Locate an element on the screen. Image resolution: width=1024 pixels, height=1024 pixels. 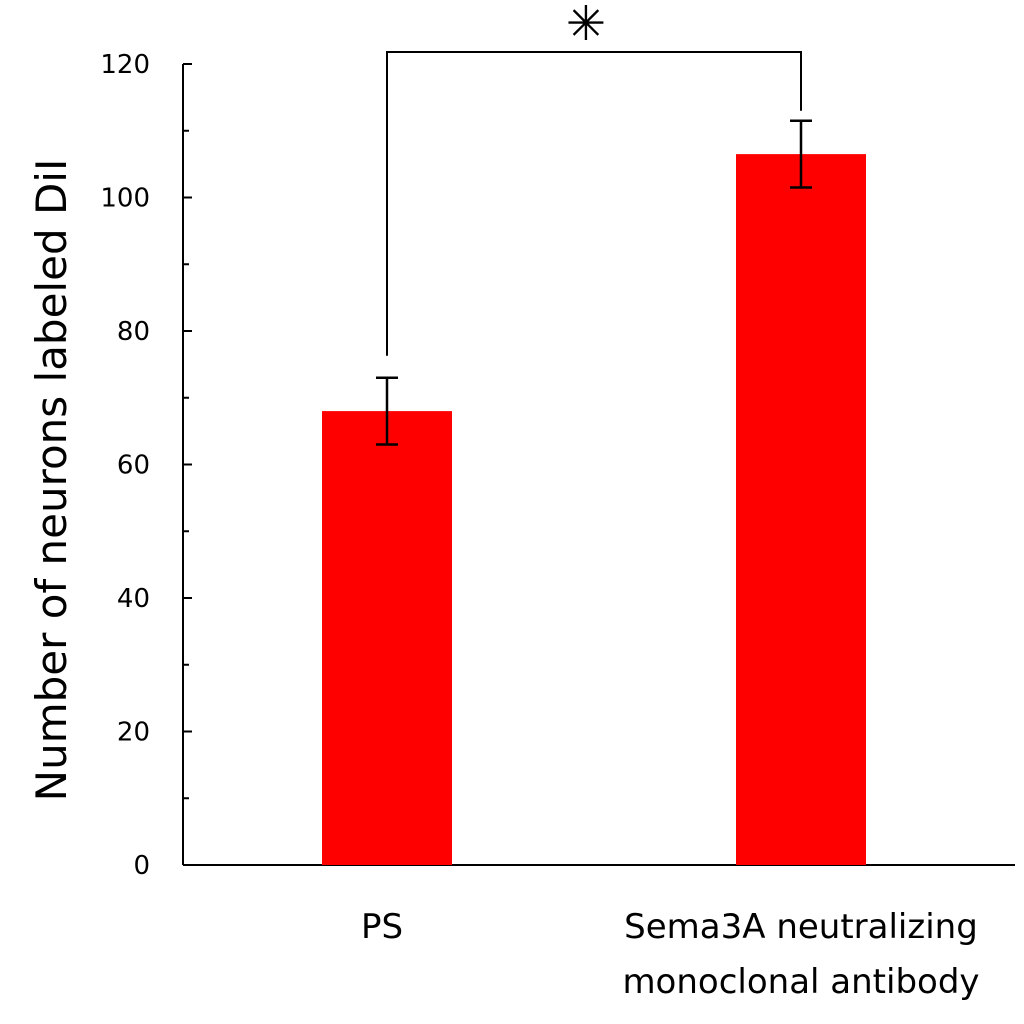
y-tick-label: 60 is located at coordinates (133, 466).